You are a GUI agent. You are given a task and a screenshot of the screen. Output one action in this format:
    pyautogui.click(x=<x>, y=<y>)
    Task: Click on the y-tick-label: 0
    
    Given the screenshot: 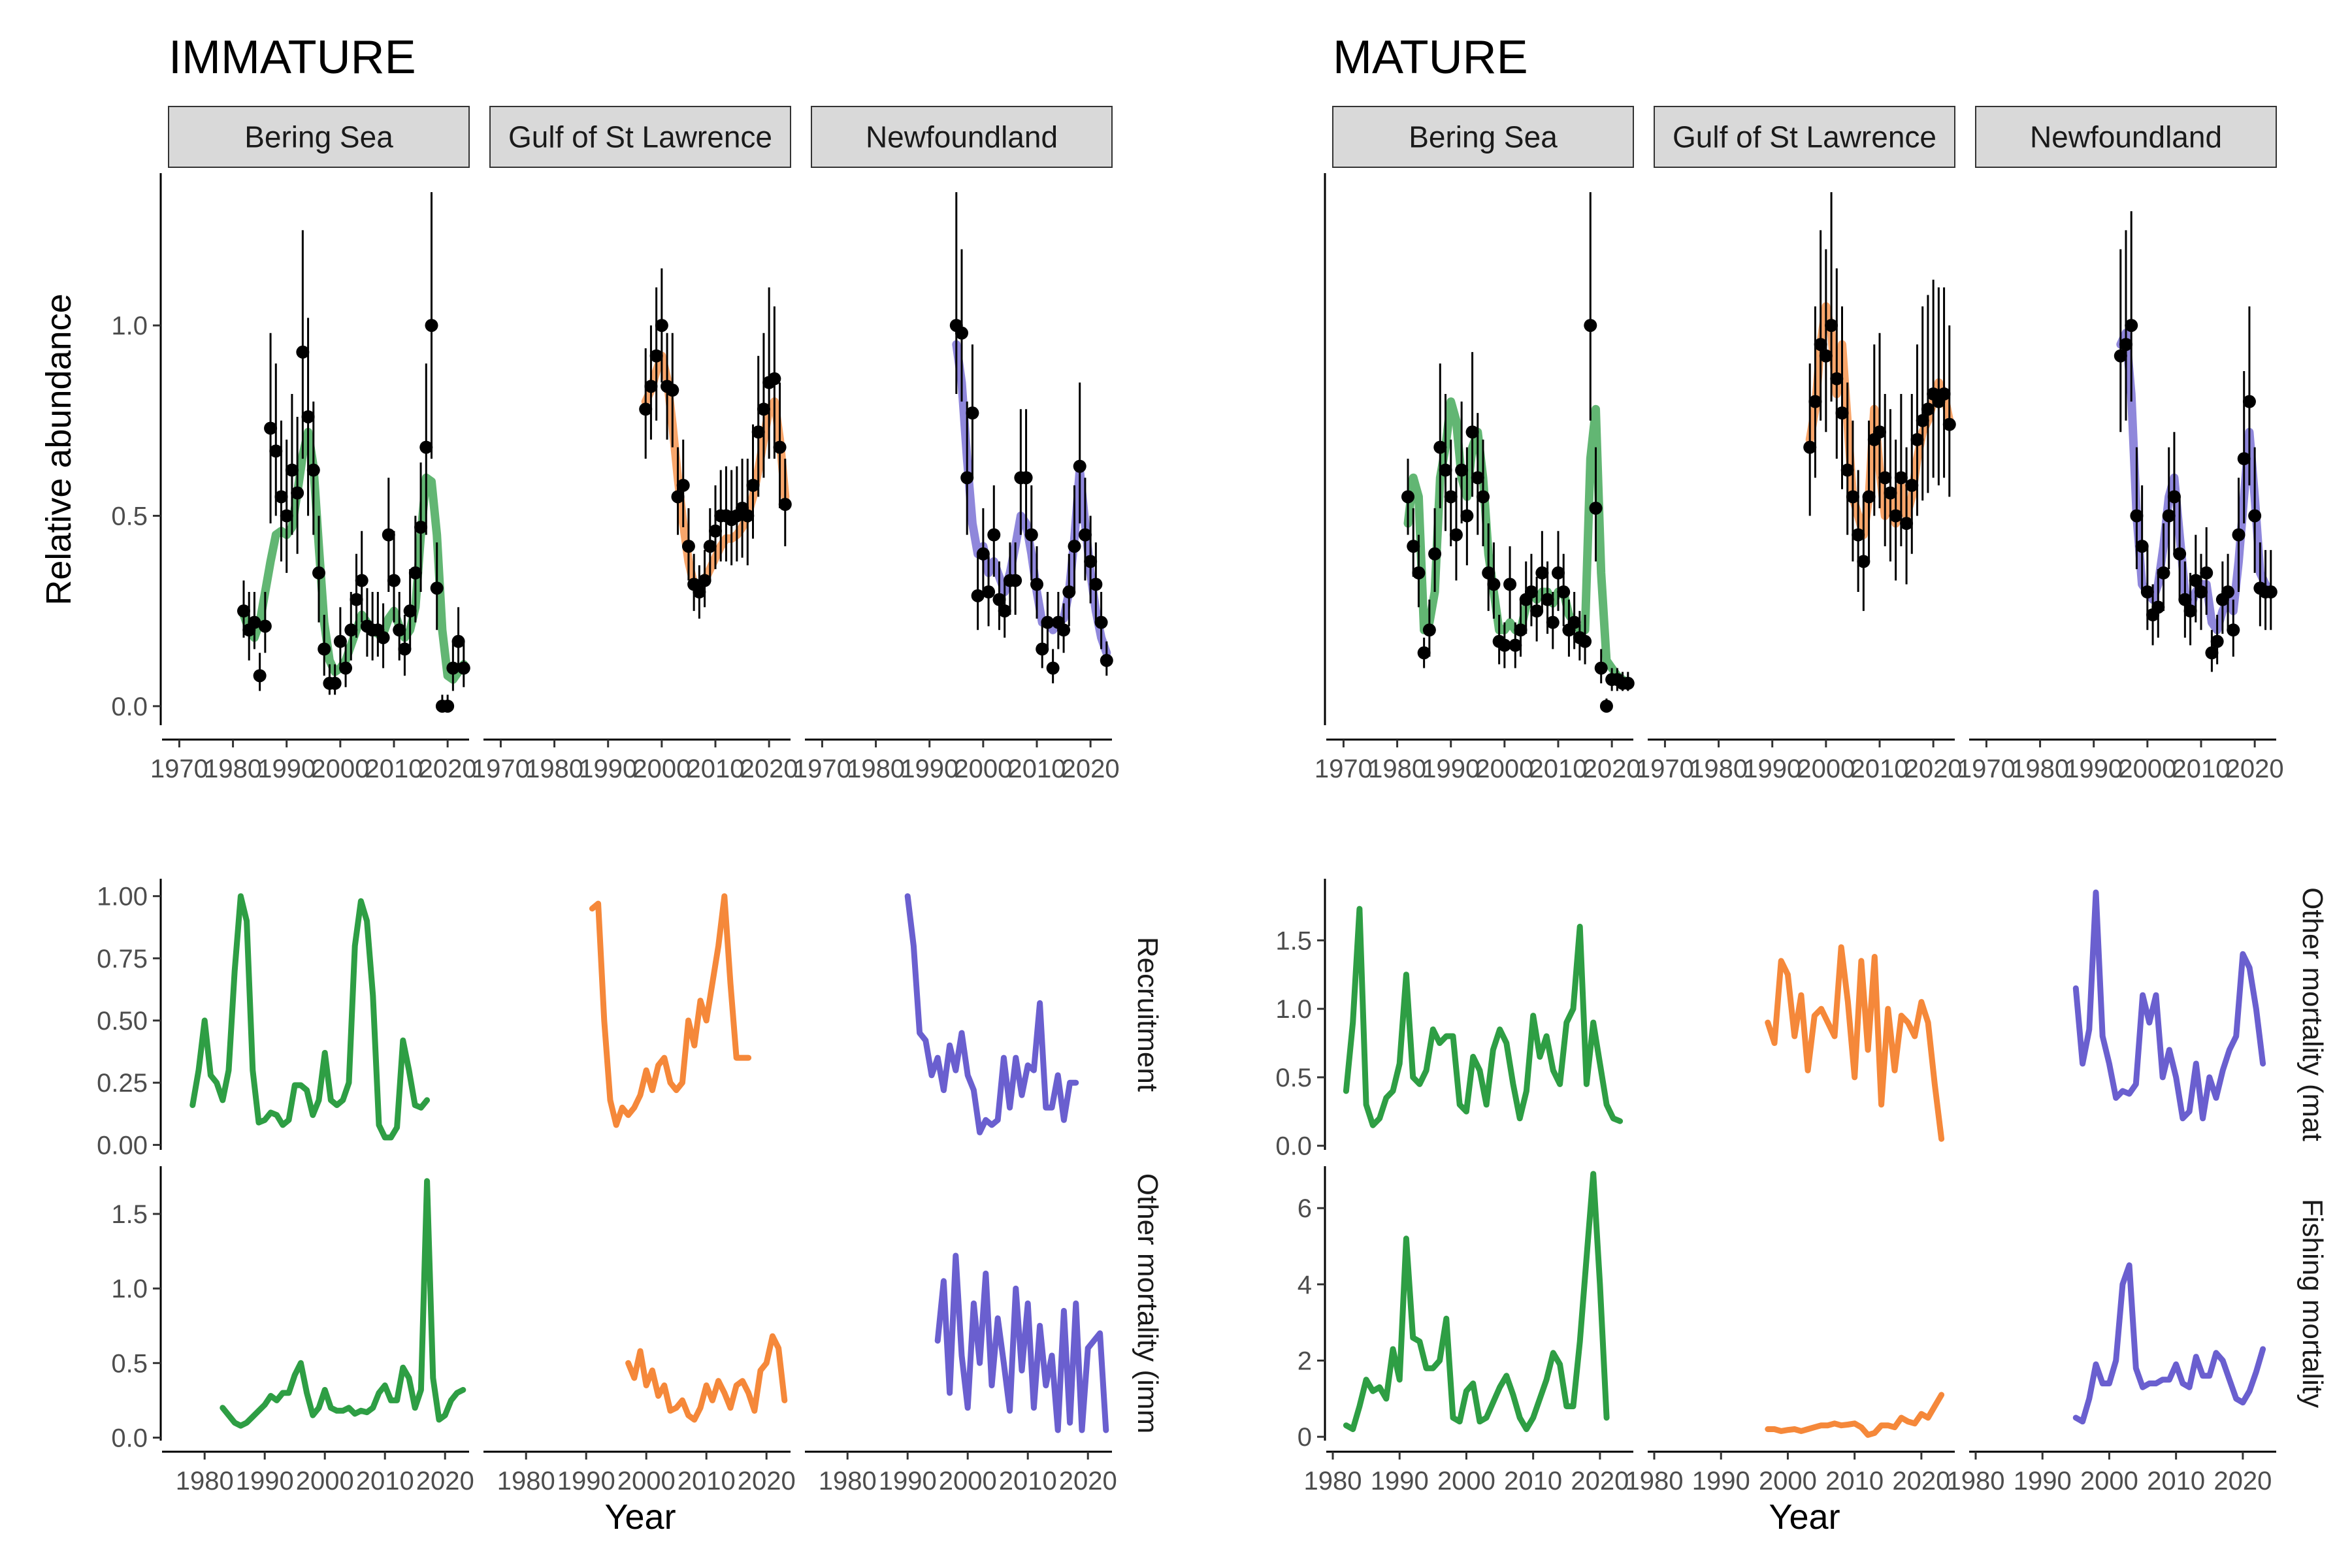 What is the action you would take?
    pyautogui.click(x=1305, y=1437)
    